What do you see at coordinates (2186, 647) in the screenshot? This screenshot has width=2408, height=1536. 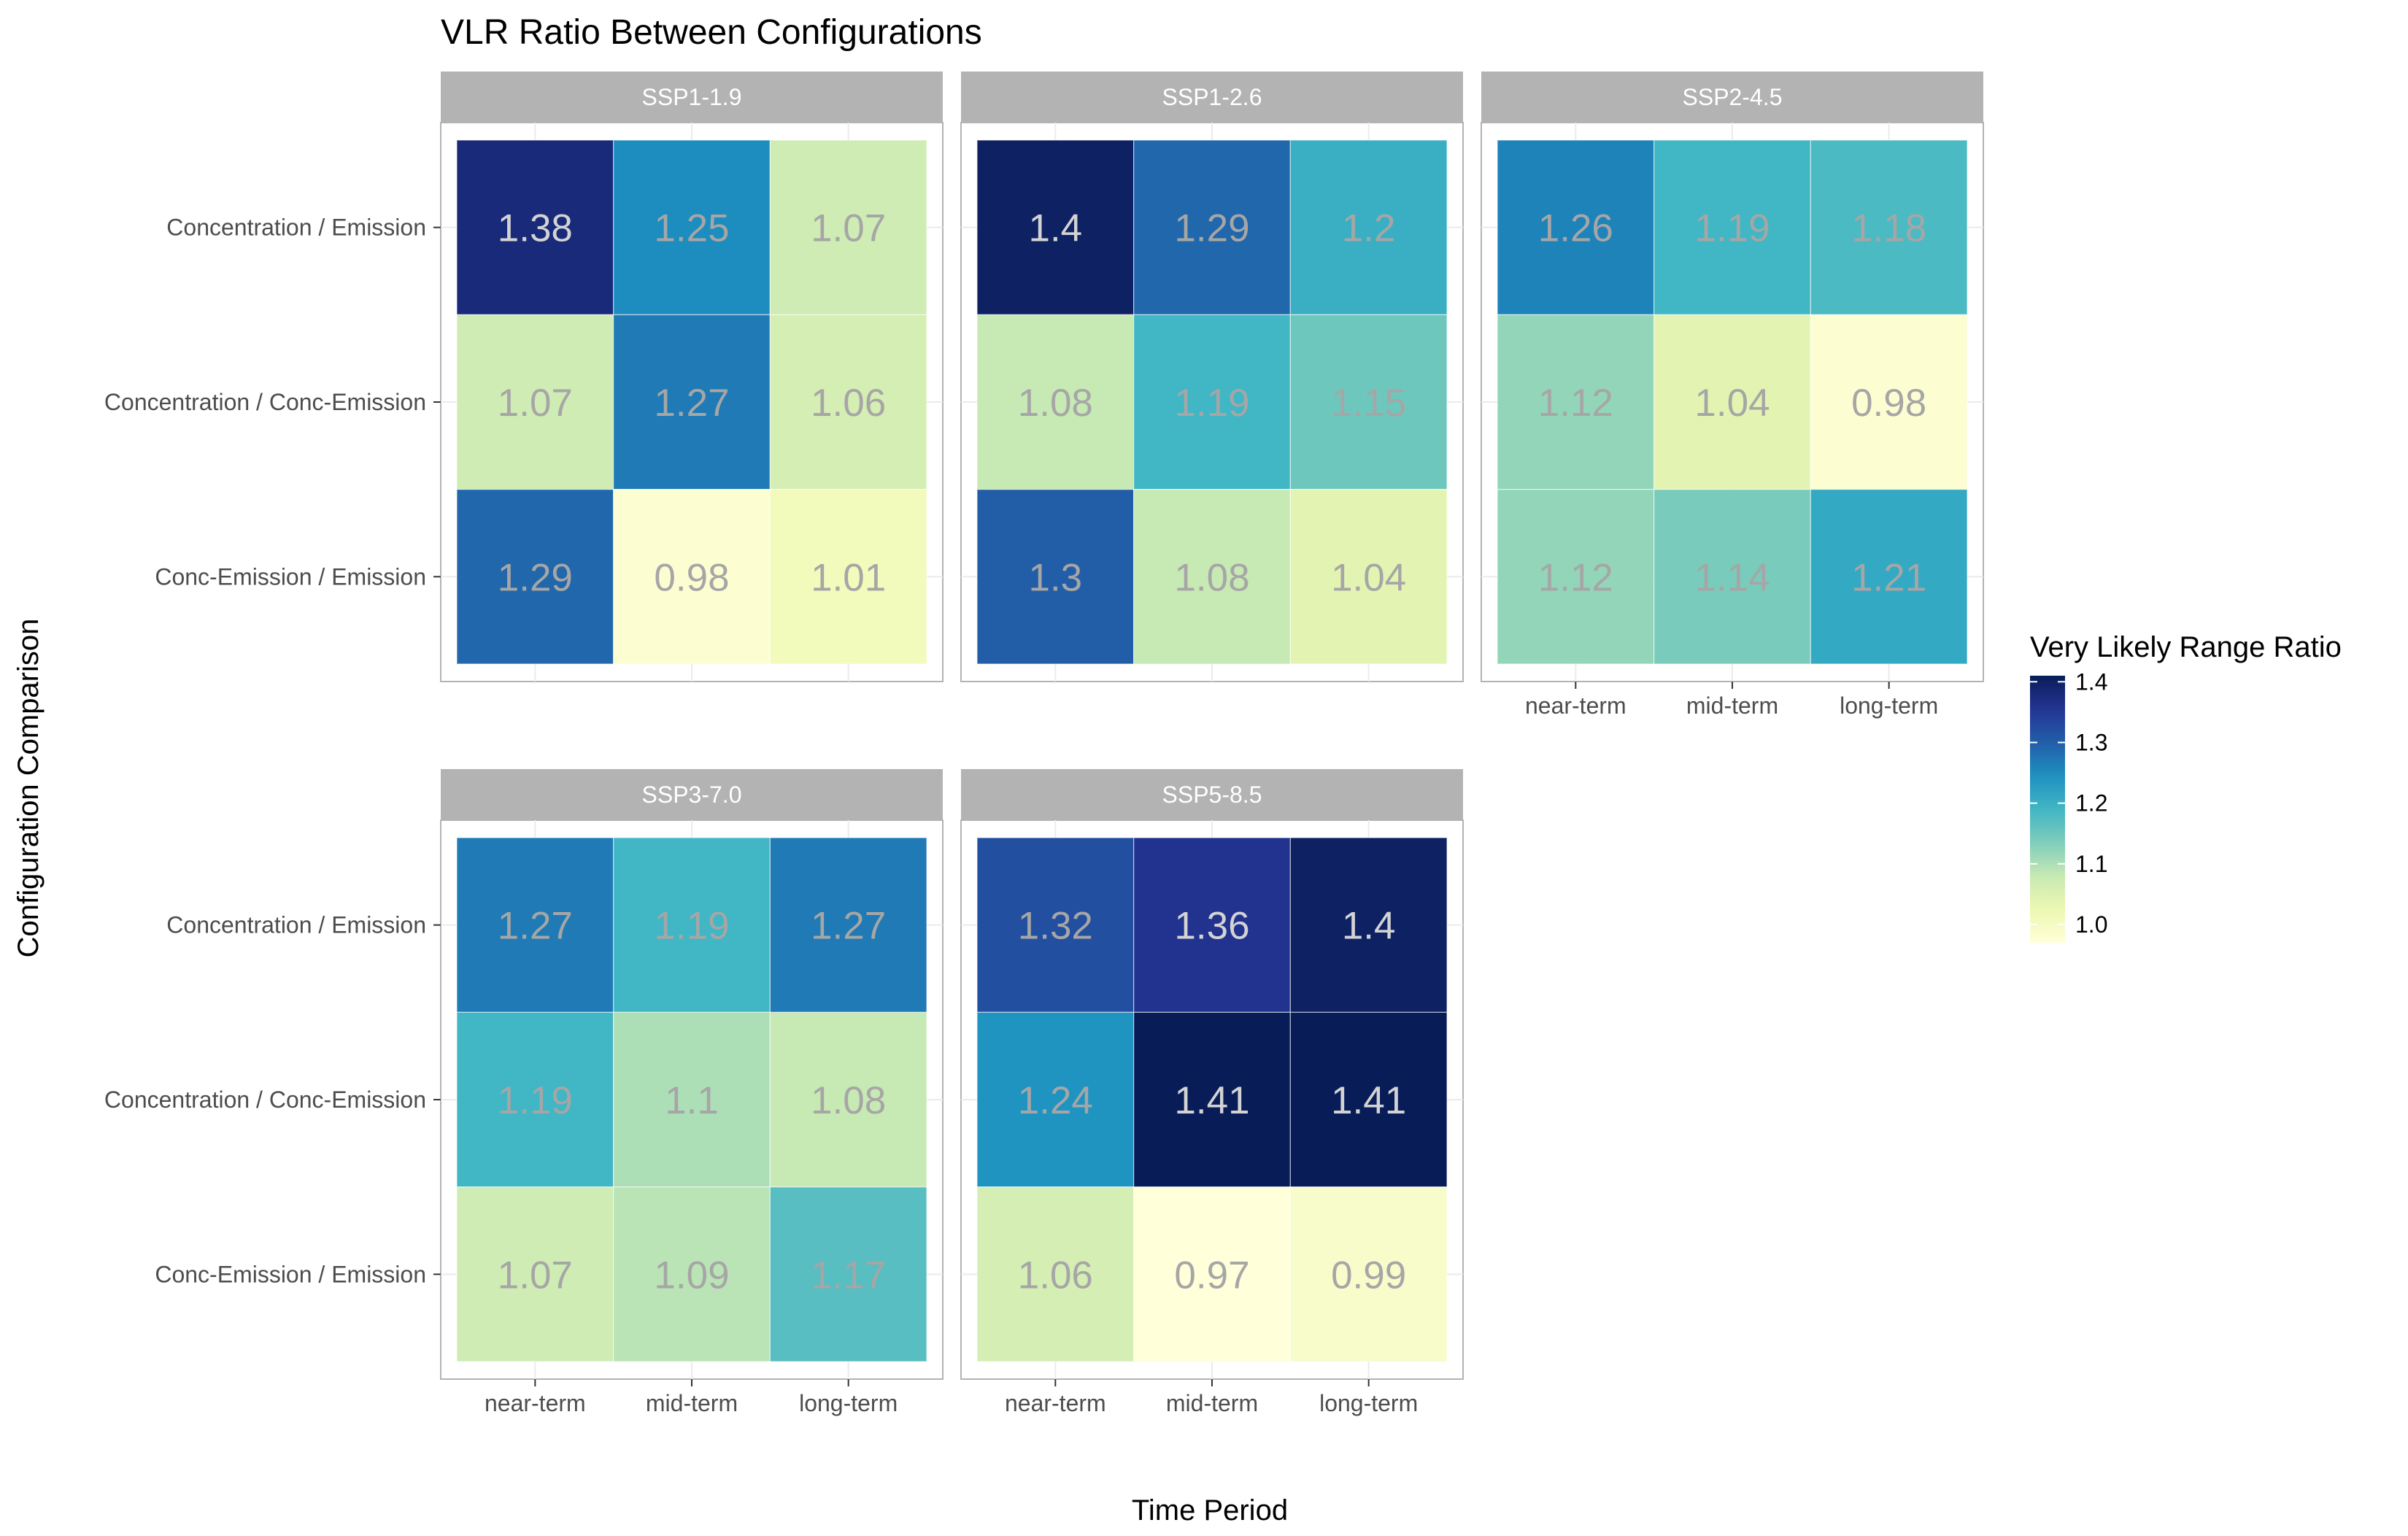 I see `legend-title: Very Likely Range Ratio` at bounding box center [2186, 647].